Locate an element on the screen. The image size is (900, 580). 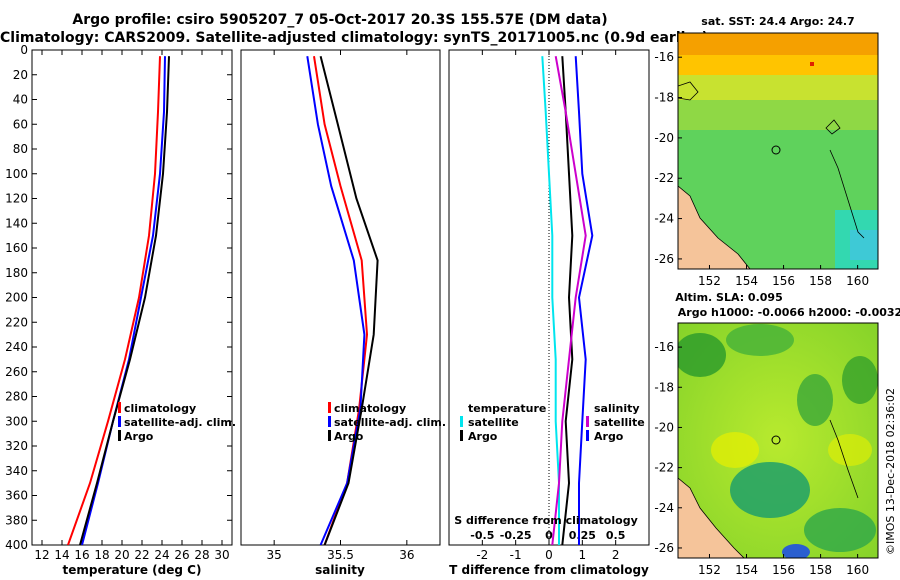
sst-map-title: sat. SST: 24.4 Argo: 24.7 is located at coordinates (777, 21).